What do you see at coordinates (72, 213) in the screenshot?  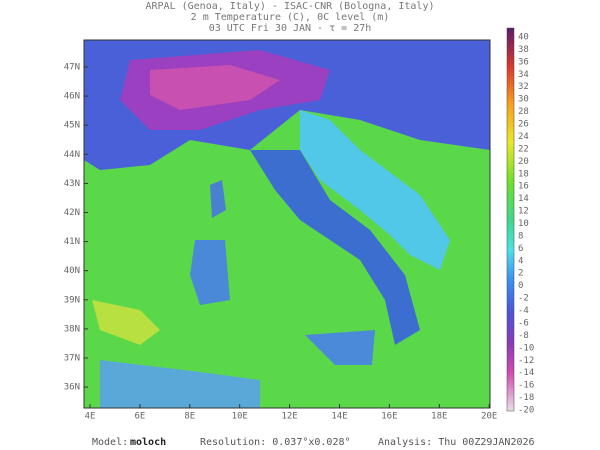 I see `lat-label: 42N` at bounding box center [72, 213].